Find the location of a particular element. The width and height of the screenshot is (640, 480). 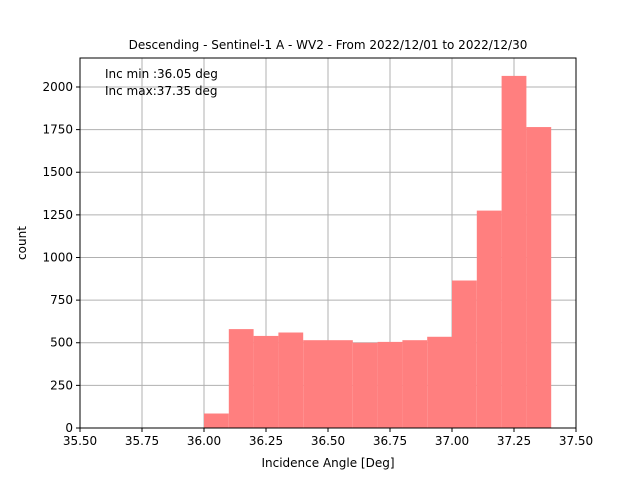

x-tick-label: 37.00 is located at coordinates (452, 441).